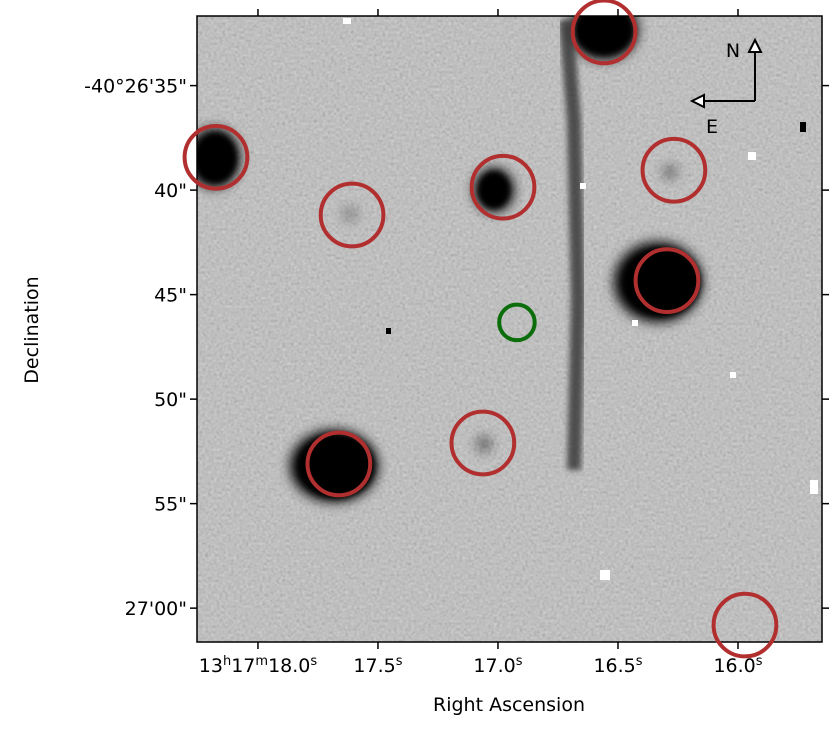  Describe the element at coordinates (509, 705) in the screenshot. I see `x-axis-label: Right Ascension` at that location.